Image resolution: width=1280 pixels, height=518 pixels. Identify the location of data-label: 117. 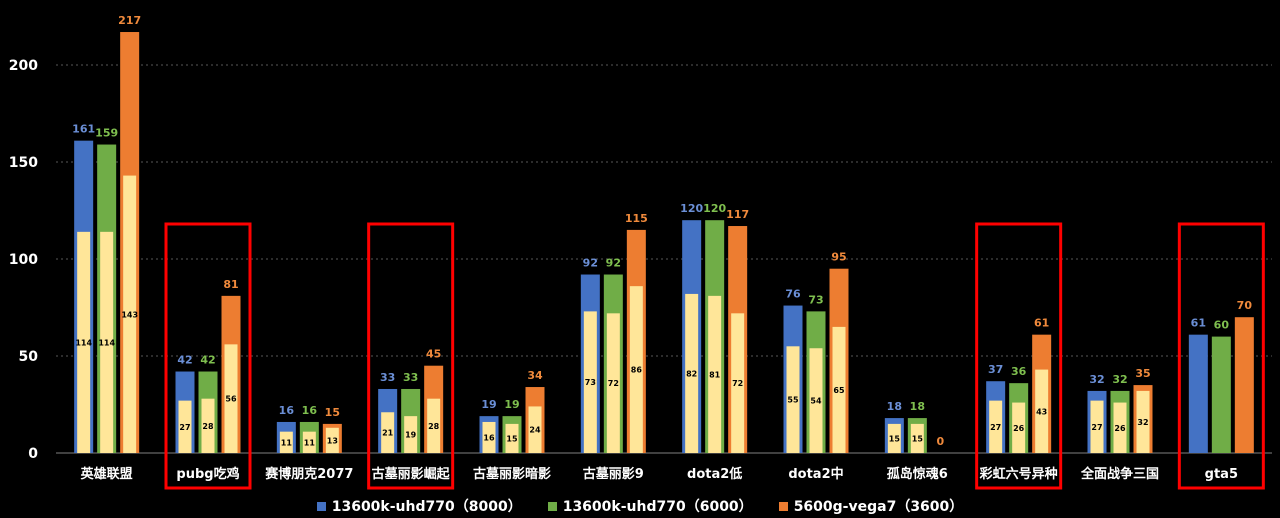
(737, 214).